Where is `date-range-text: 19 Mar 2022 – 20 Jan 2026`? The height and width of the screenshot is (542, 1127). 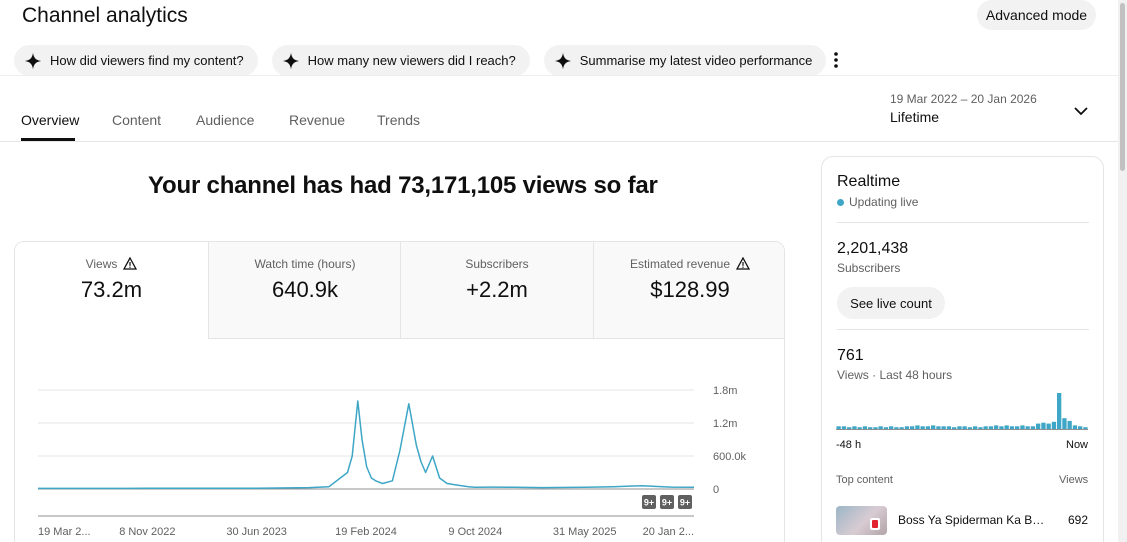
date-range-text: 19 Mar 2022 – 20 Jan 2026 is located at coordinates (963, 99).